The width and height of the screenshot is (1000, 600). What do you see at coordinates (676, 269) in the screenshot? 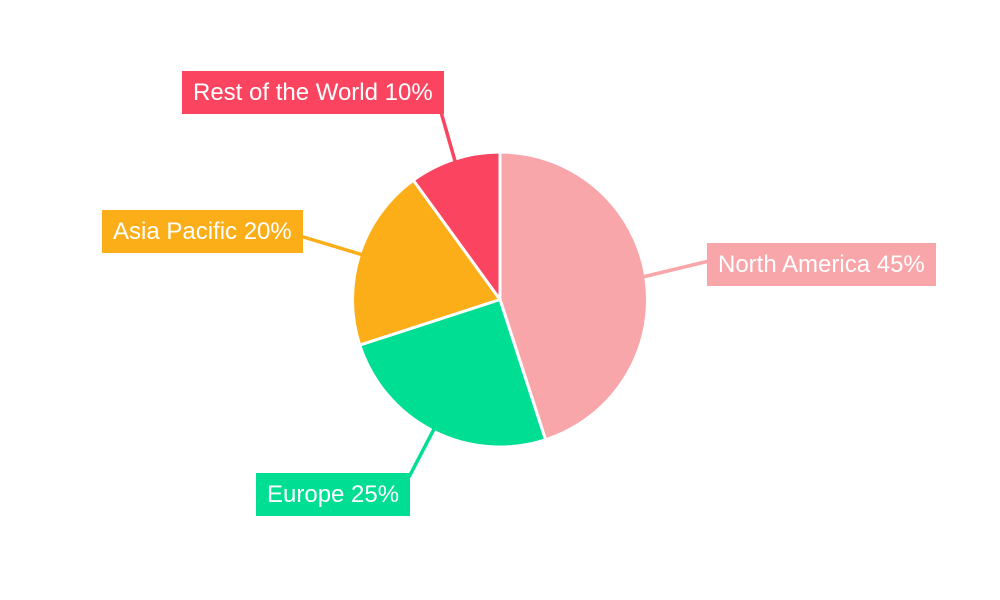
I see `leader-line-north-america` at bounding box center [676, 269].